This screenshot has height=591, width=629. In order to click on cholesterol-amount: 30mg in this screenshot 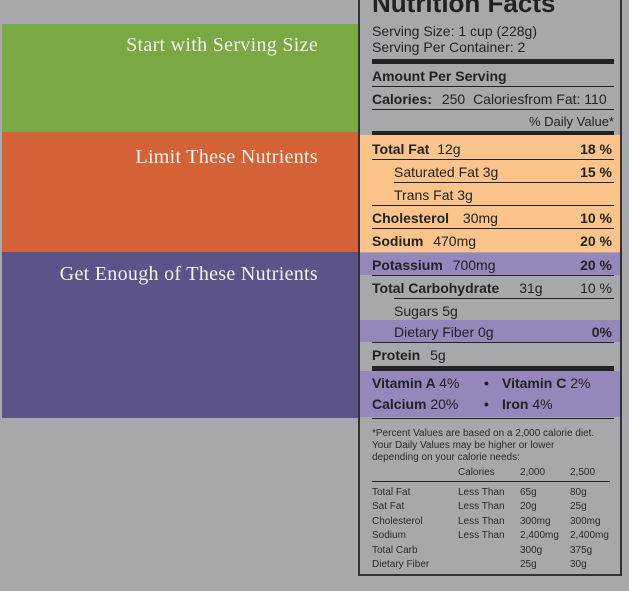, I will do `click(480, 218)`.